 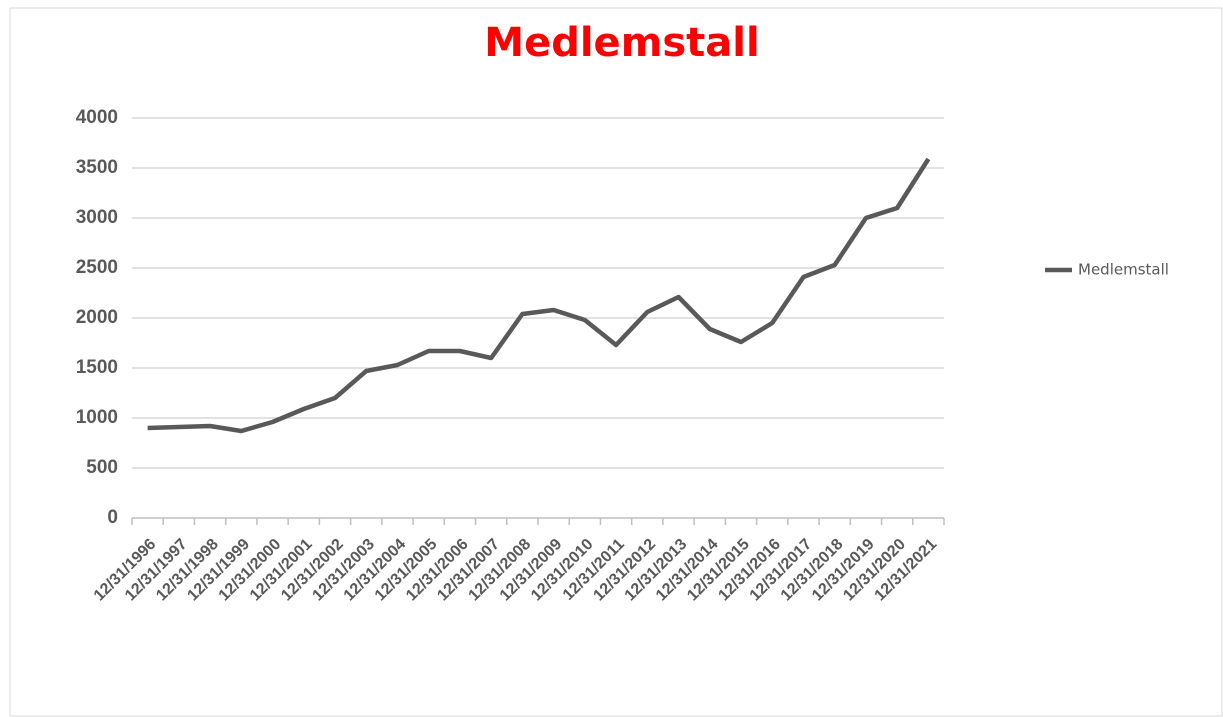 What do you see at coordinates (97, 117) in the screenshot?
I see `y-tick-label: 4000` at bounding box center [97, 117].